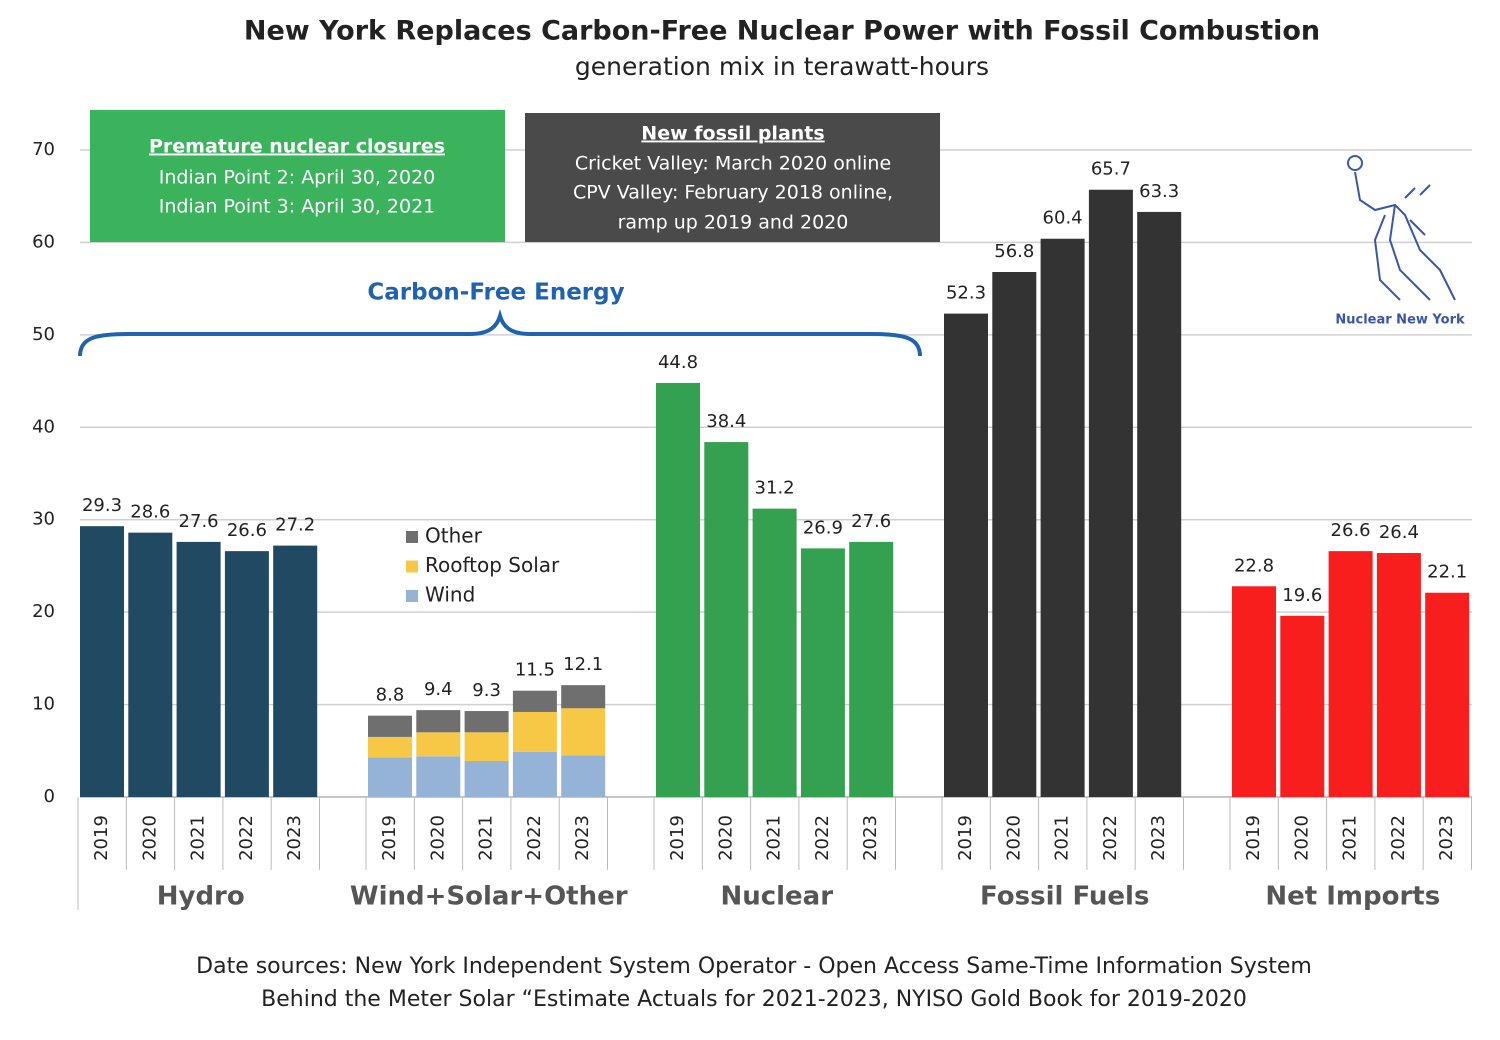 This screenshot has height=1040, width=1500. I want to click on value-label: 44.8, so click(678, 362).